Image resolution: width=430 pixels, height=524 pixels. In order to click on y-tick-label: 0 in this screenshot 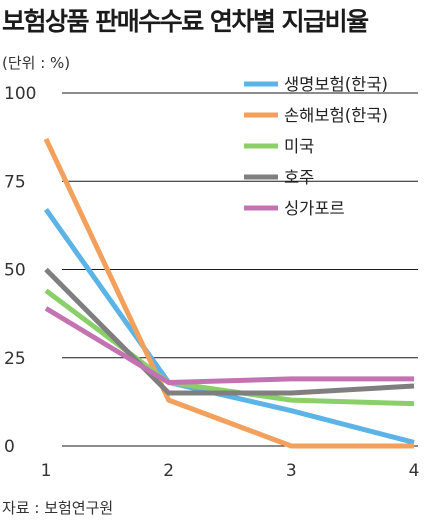, I will do `click(9, 447)`.